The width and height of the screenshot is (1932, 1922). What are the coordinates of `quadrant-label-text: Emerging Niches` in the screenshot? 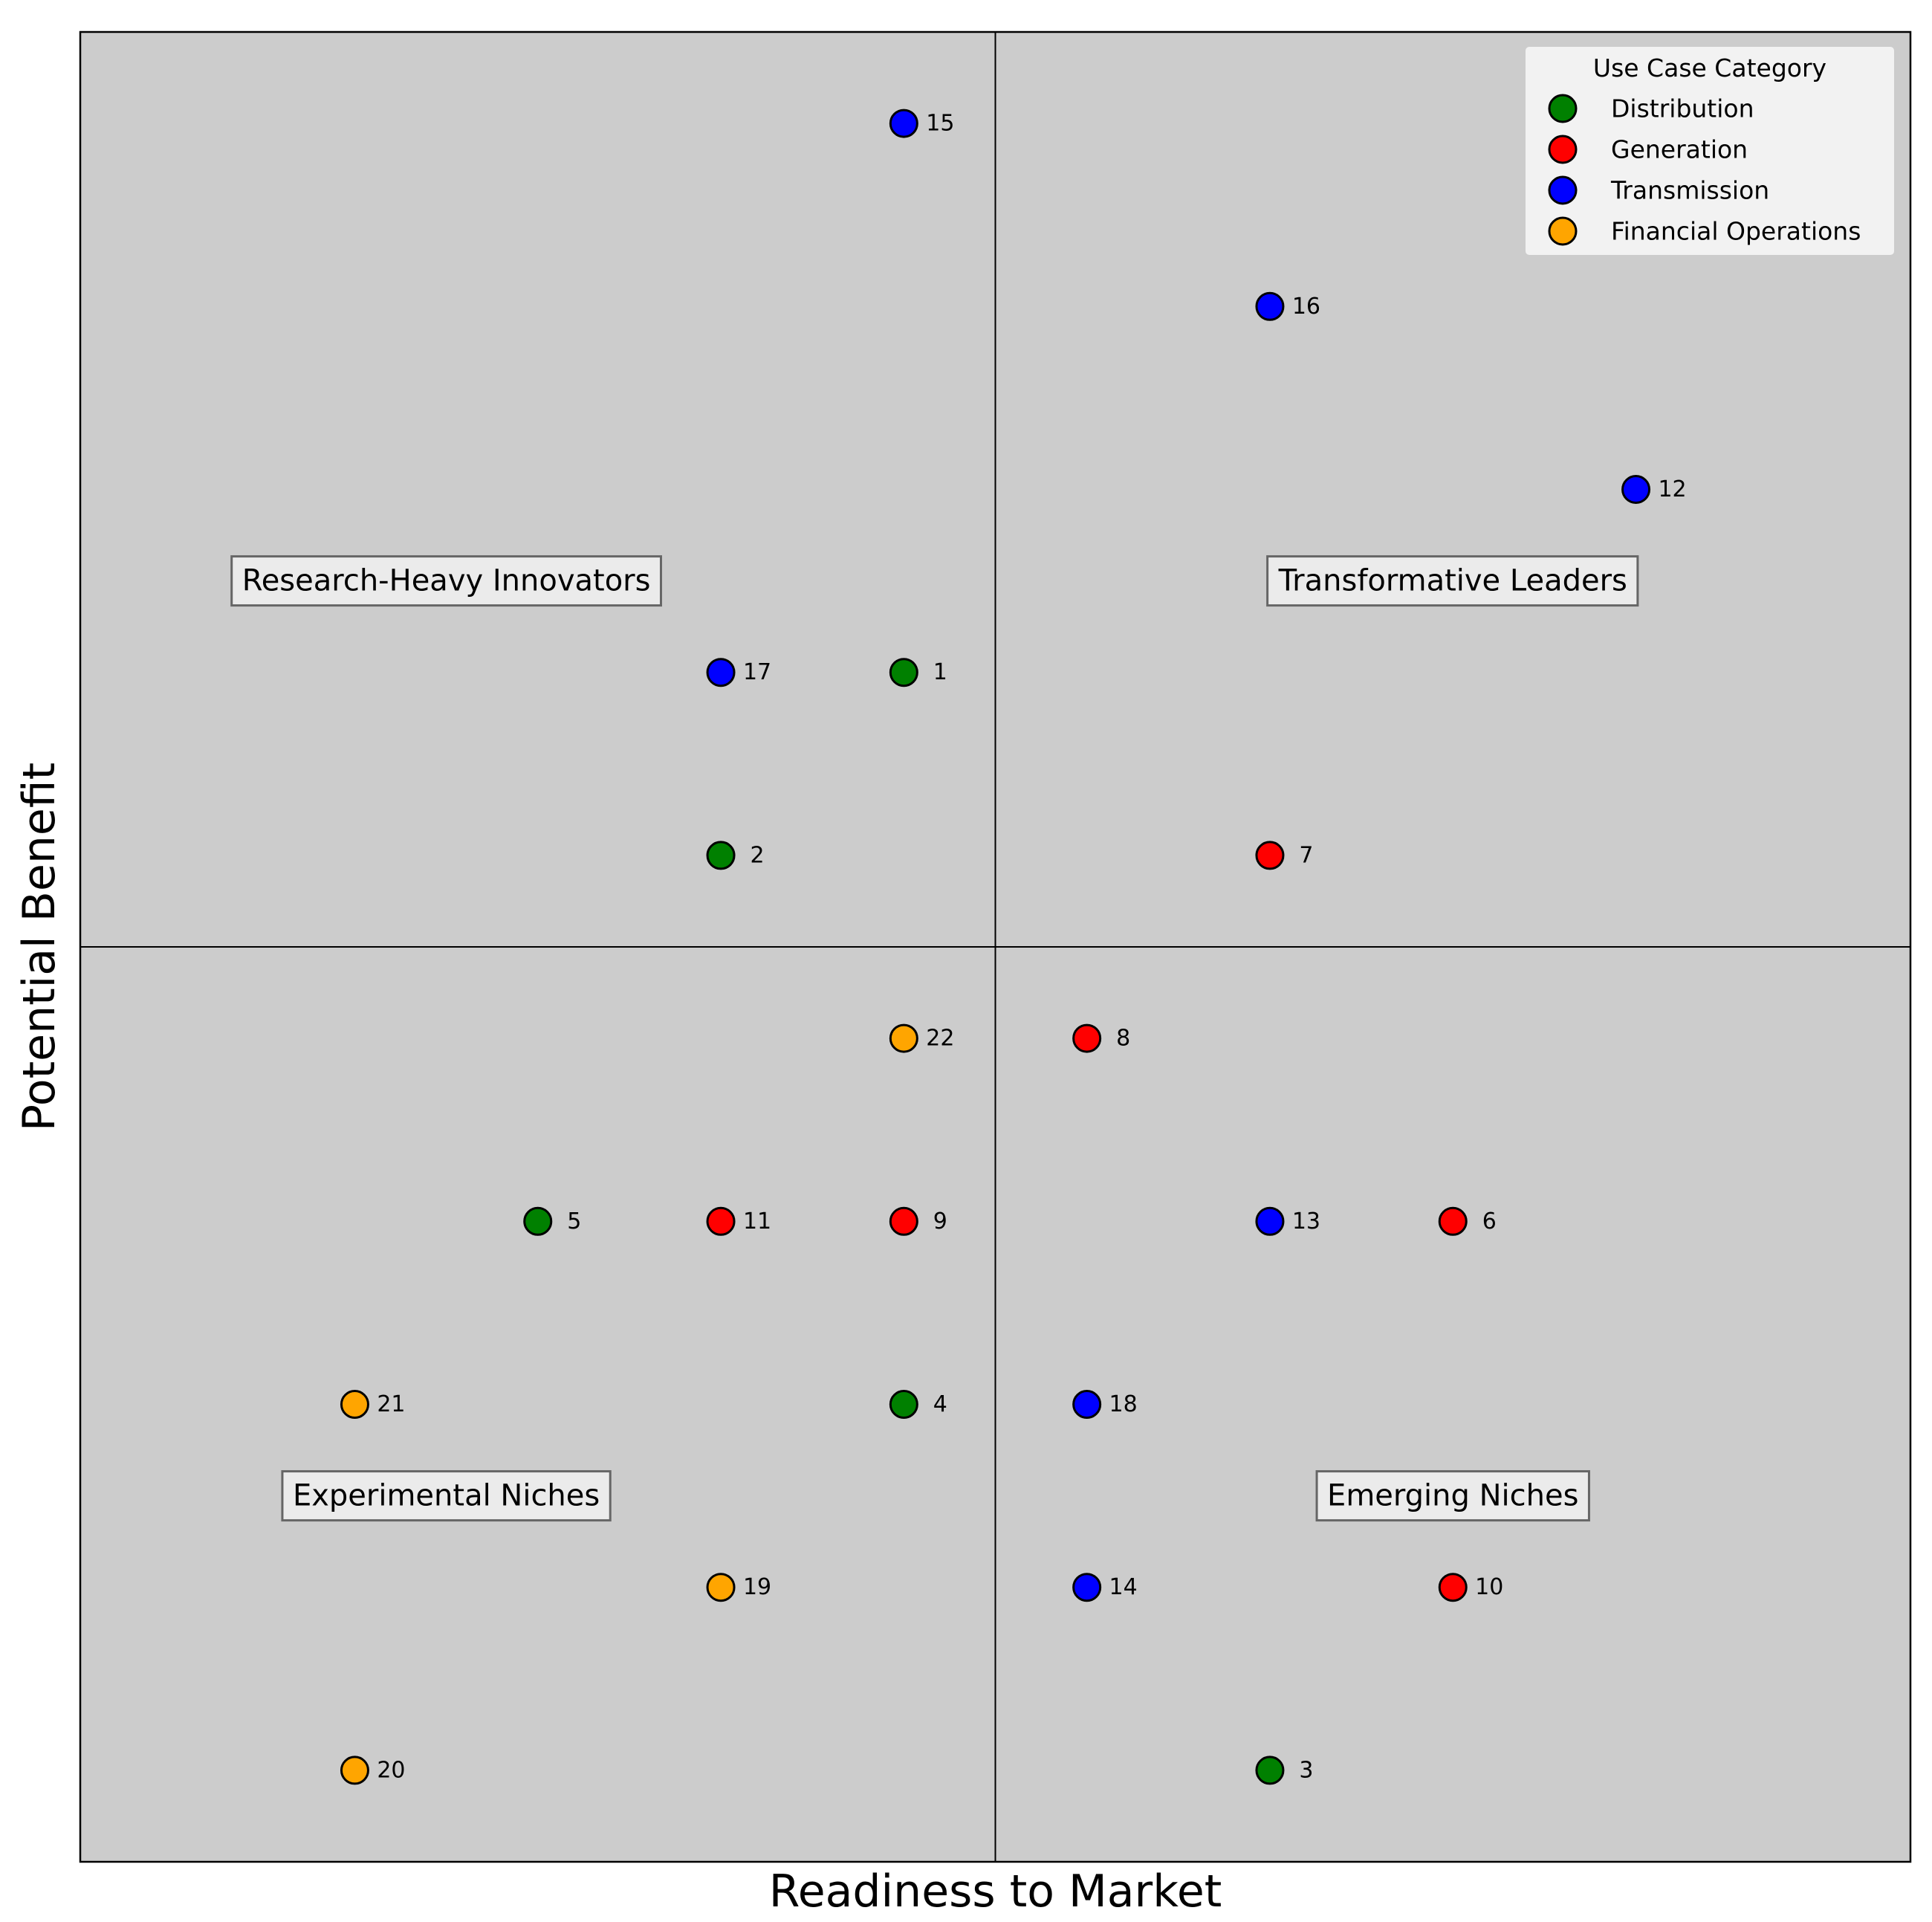 It's located at (1452, 1496).